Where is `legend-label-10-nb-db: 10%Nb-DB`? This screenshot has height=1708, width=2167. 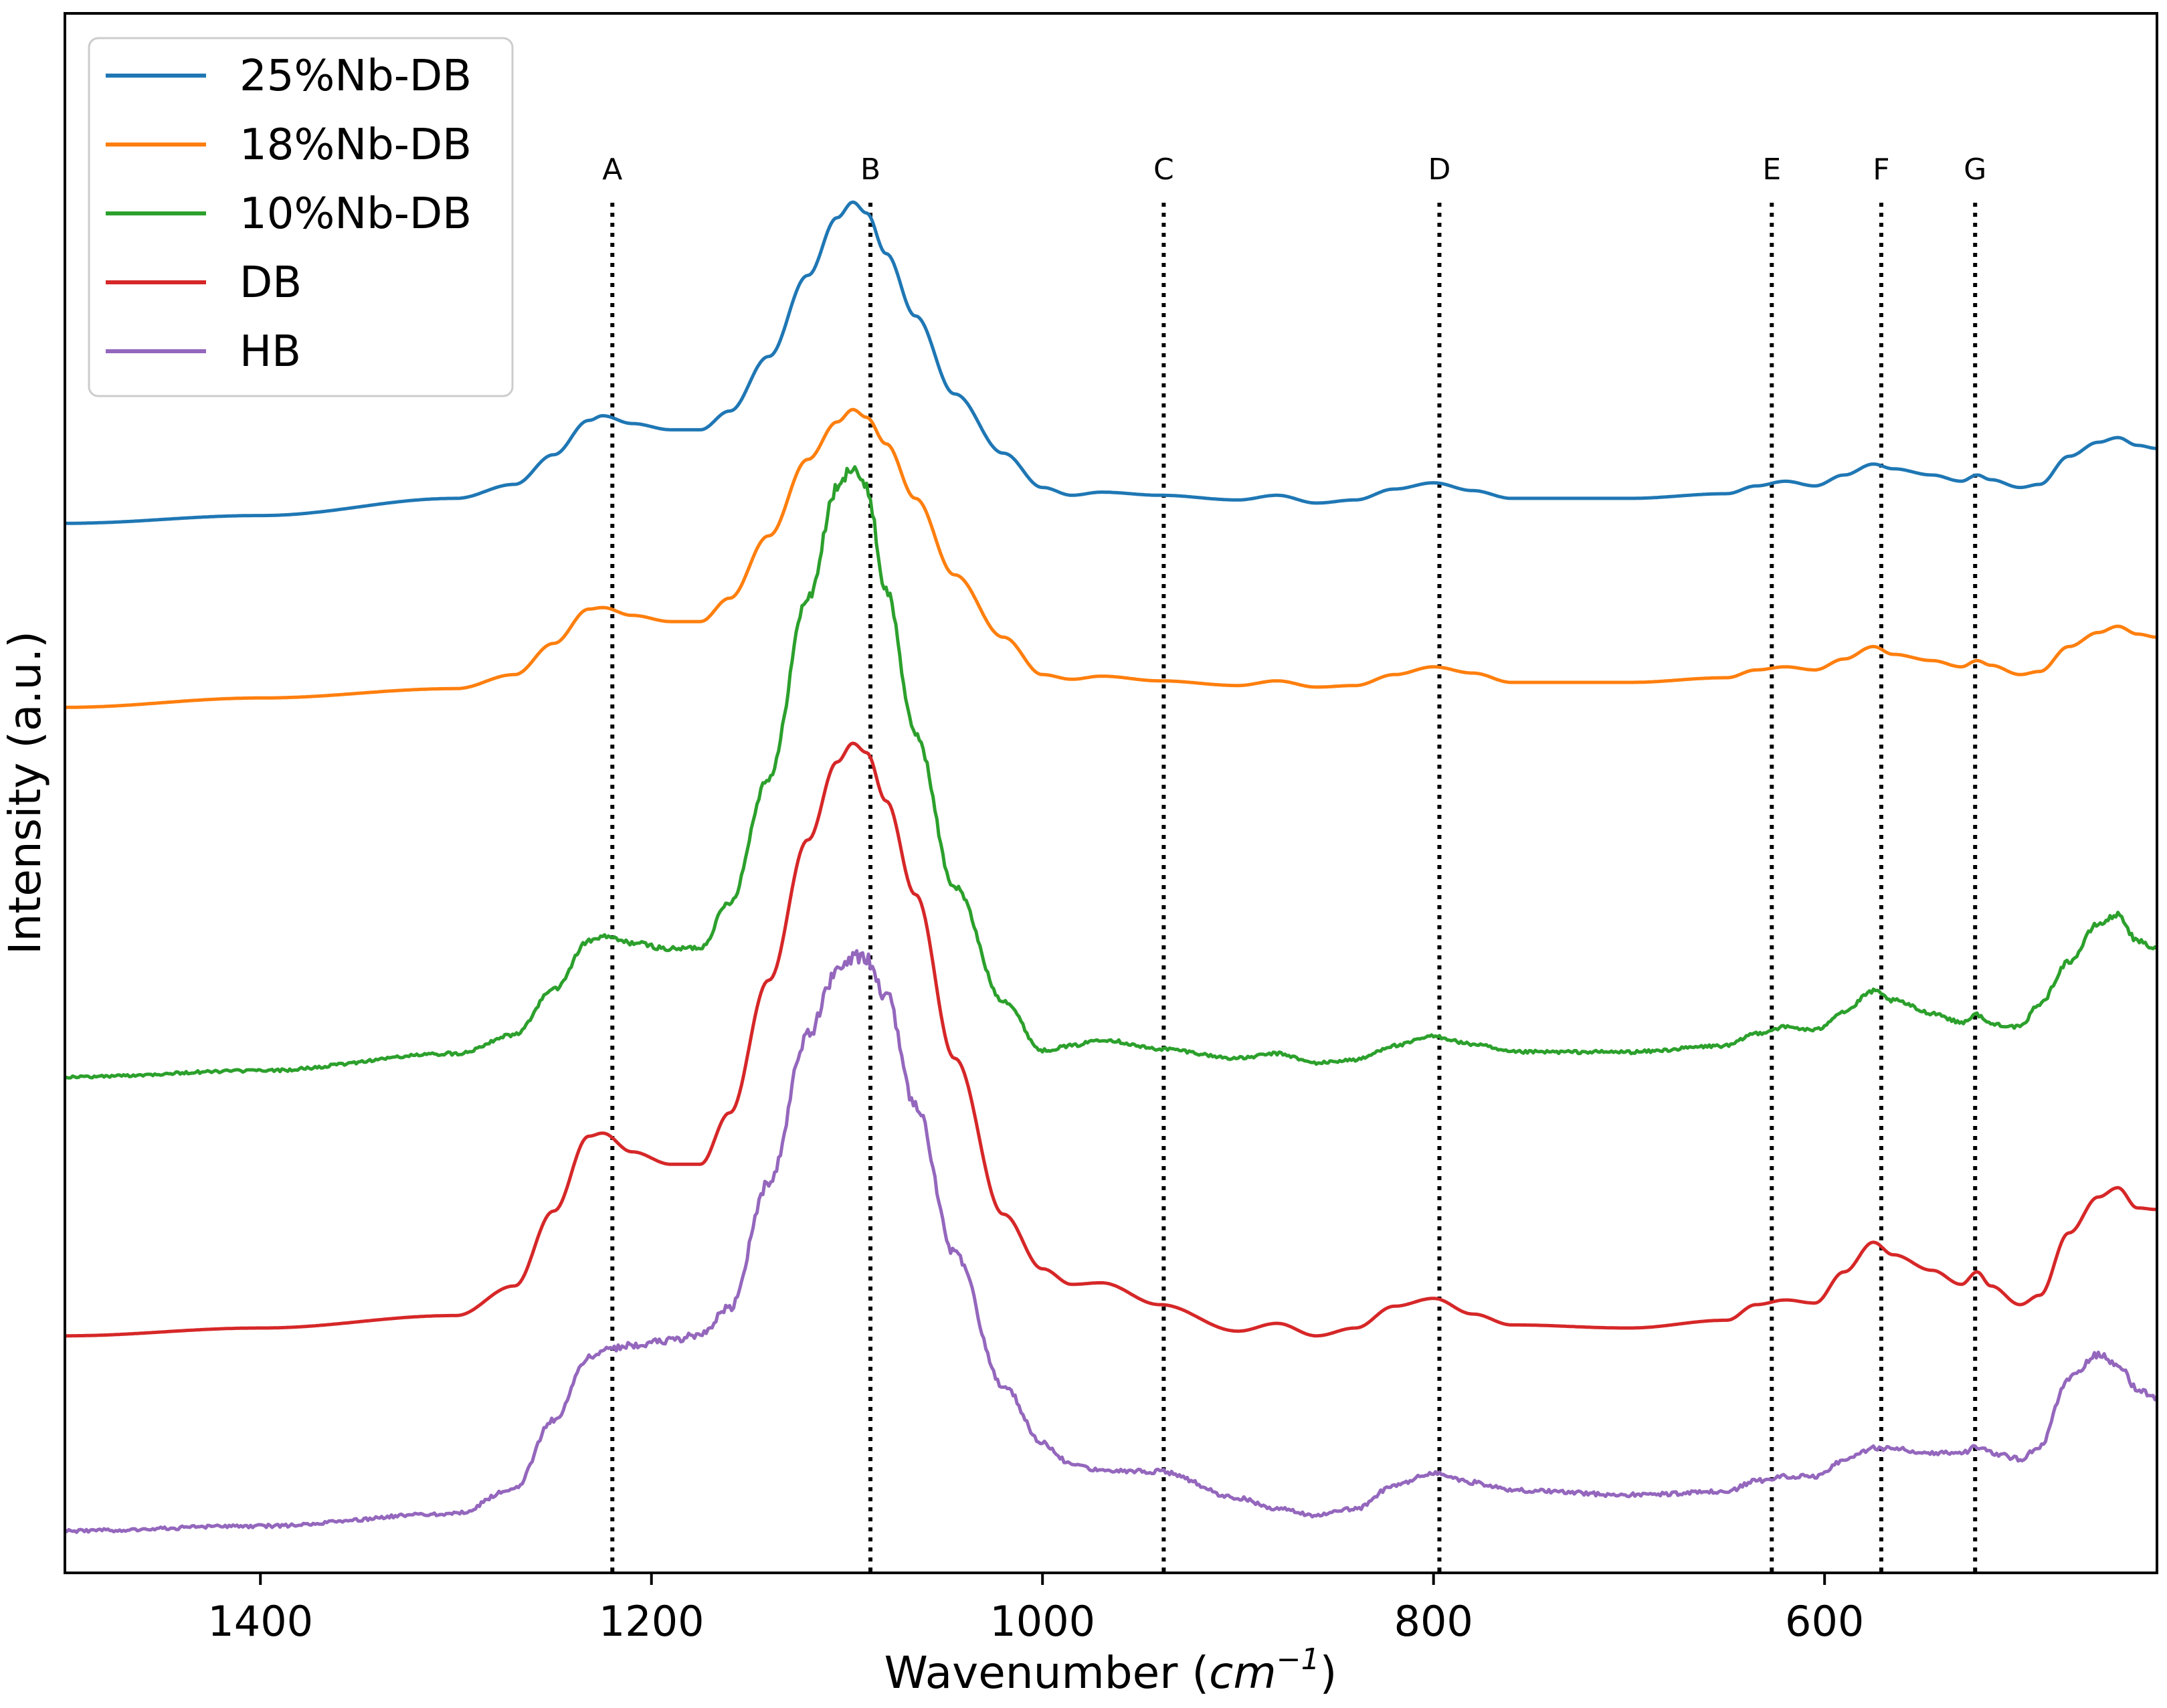
legend-label-10-nb-db: 10%Nb-DB is located at coordinates (356, 214).